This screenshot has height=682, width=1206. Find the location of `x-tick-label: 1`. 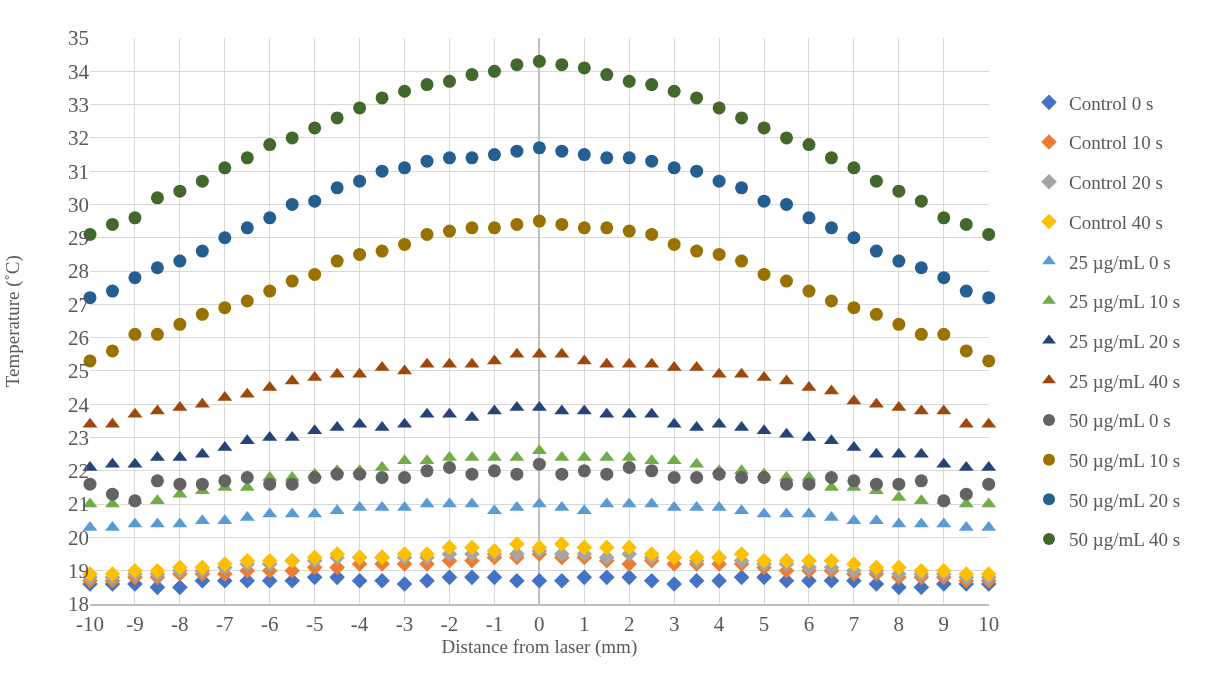

x-tick-label: 1 is located at coordinates (584, 623).